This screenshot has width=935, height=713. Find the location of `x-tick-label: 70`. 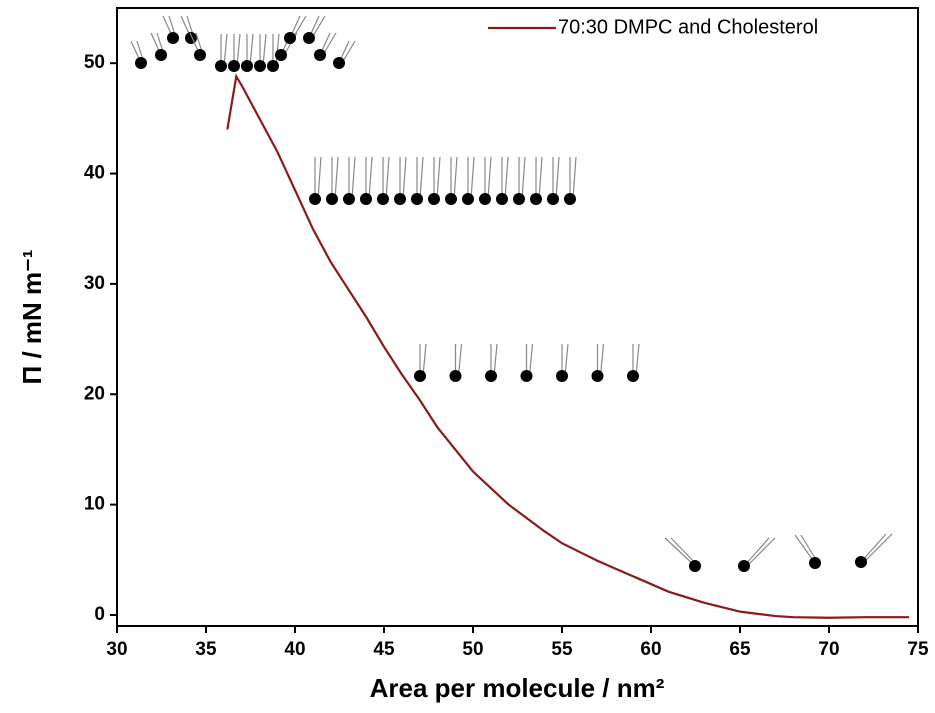

x-tick-label: 70 is located at coordinates (828, 649).